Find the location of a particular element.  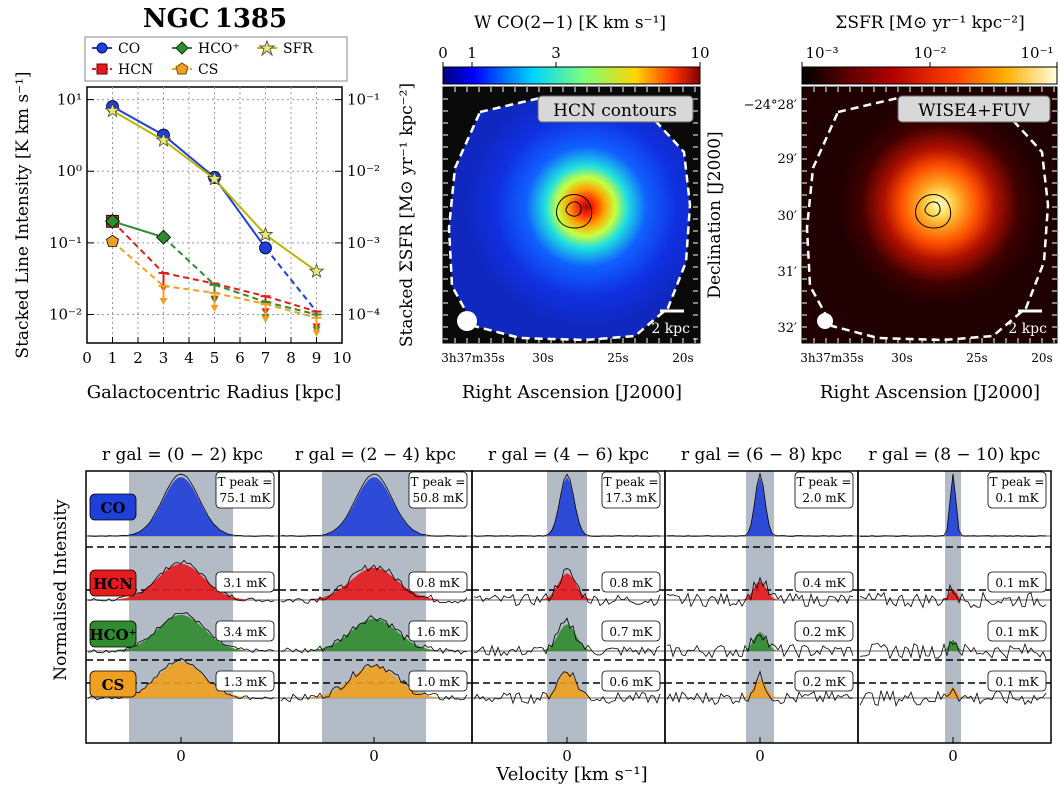

hcop-peak-label: 0.1 mK is located at coordinates (1017, 632).